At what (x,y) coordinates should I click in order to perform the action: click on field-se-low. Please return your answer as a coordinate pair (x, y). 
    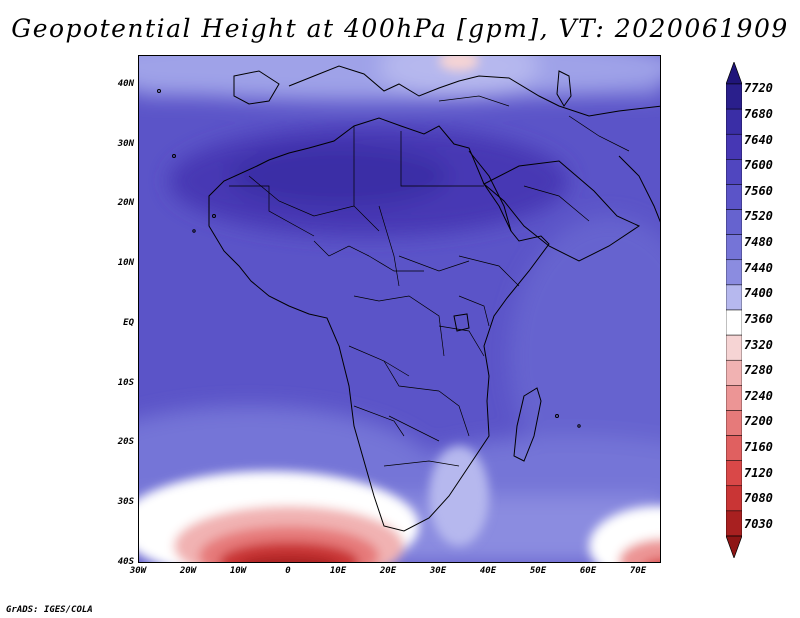
    Looking at the image, I should click on (639, 550).